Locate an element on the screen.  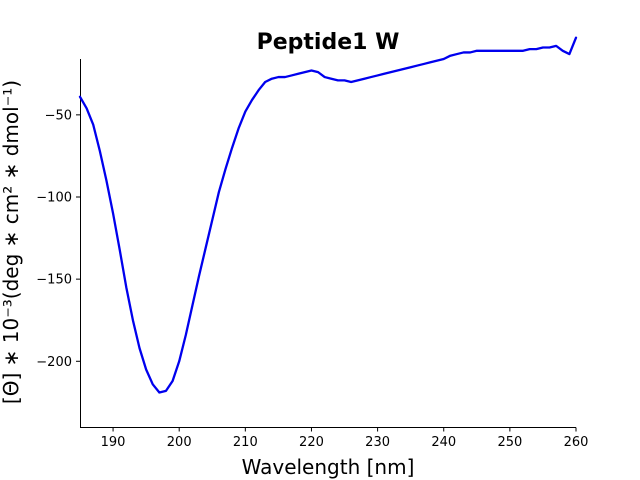
y-axis-label: [Θ] ∗ 10⁻³(deg ∗ cm² ∗ dmol⁻¹) is located at coordinates (11, 242).